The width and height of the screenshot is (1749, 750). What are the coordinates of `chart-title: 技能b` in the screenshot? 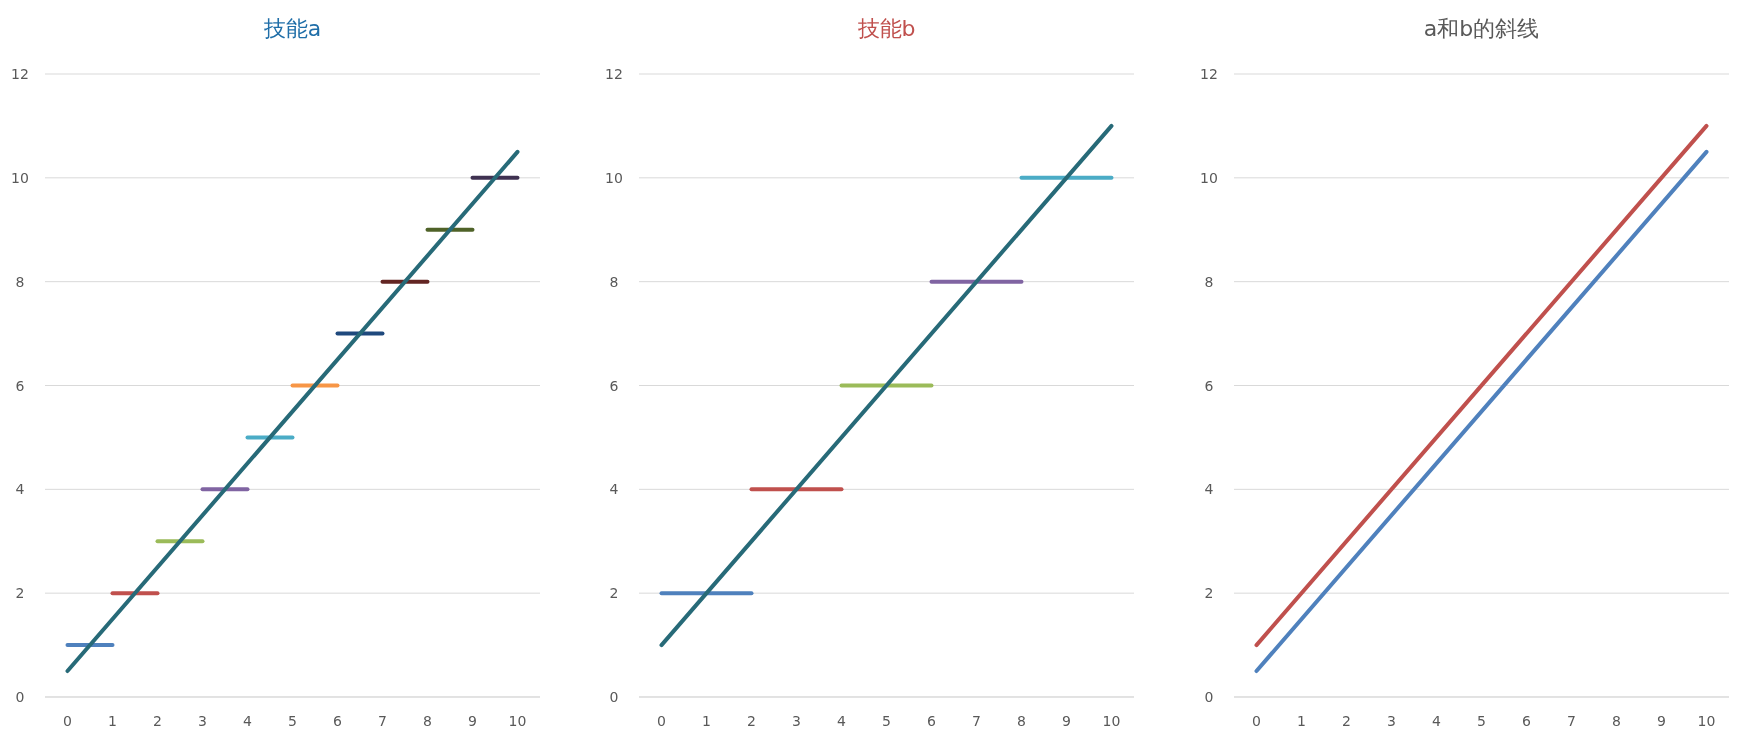 It's located at (886, 28).